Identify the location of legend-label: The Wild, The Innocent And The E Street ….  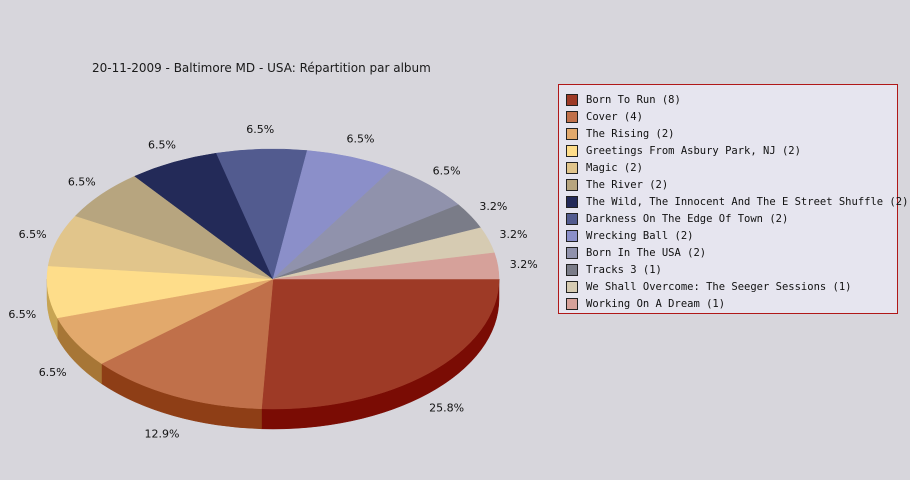
(747, 201).